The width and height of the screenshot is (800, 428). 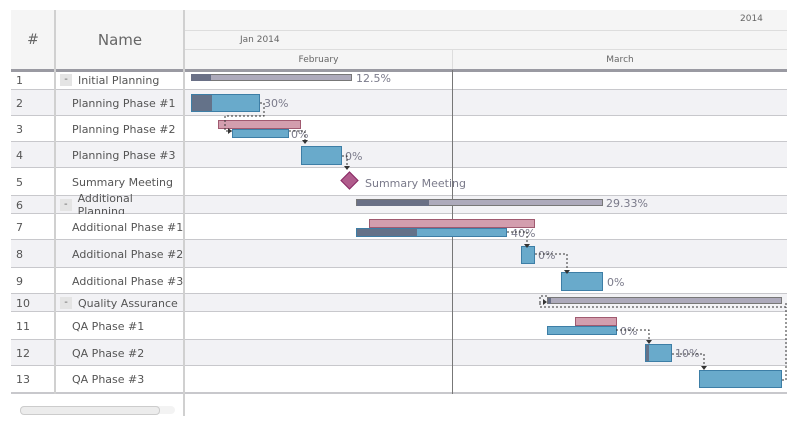 I want to click on row-name: QA Phase #2, so click(x=132, y=353).